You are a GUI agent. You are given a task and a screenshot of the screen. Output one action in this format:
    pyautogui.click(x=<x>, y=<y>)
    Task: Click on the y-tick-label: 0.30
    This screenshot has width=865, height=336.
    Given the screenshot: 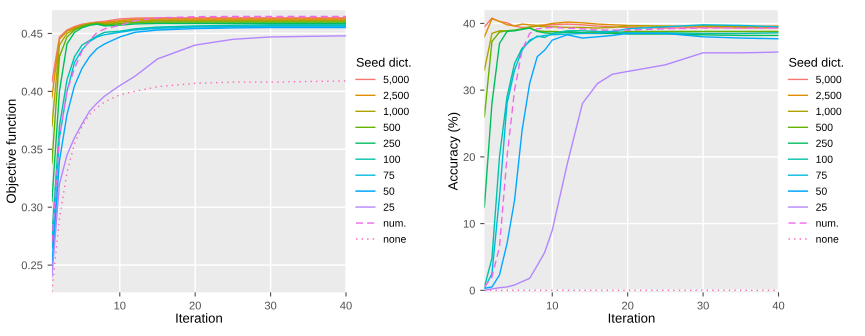 What is the action you would take?
    pyautogui.click(x=32, y=207)
    